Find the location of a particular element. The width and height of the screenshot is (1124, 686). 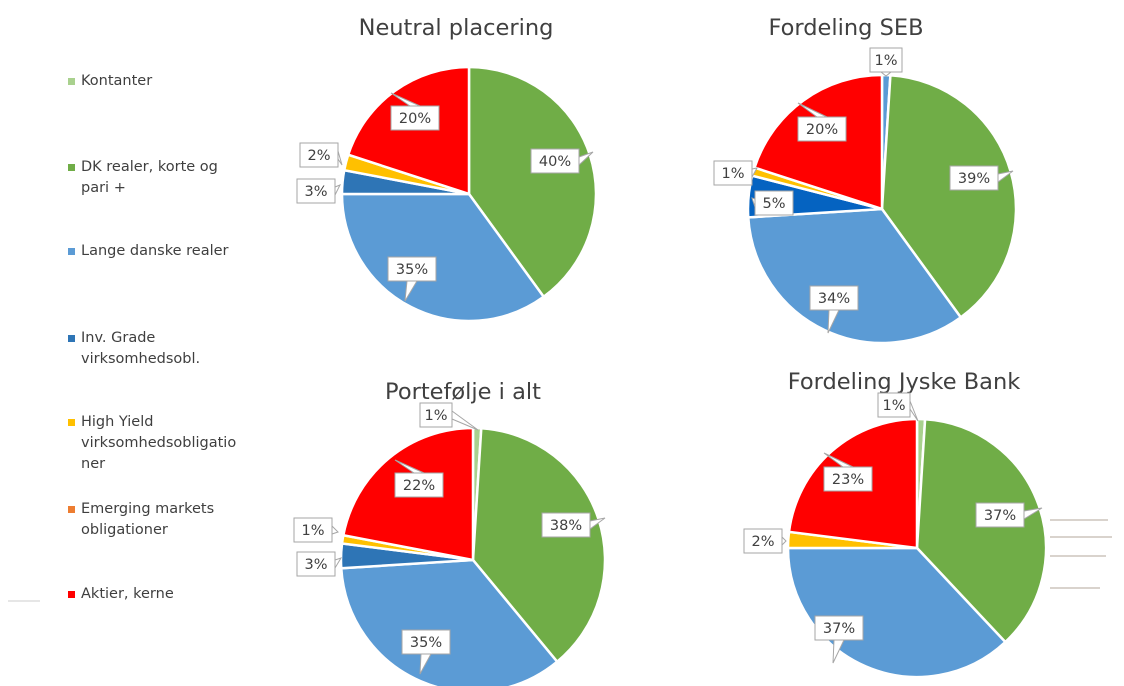

legend-label: Emerging markets obligationer is located at coordinates (148, 519).